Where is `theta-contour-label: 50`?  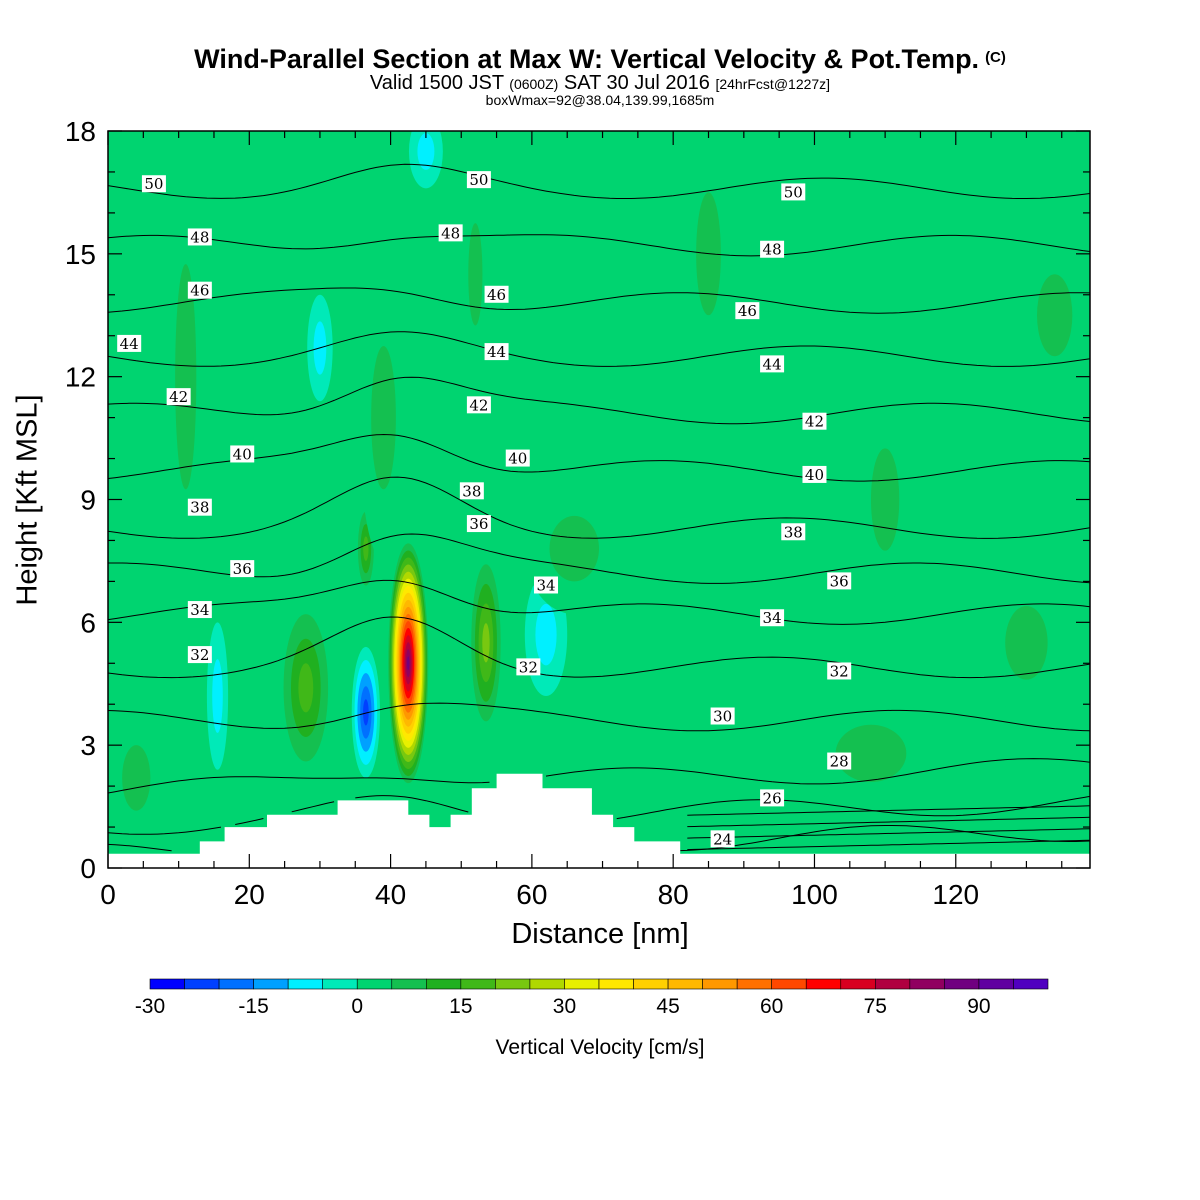
theta-contour-label: 50 is located at coordinates (478, 180).